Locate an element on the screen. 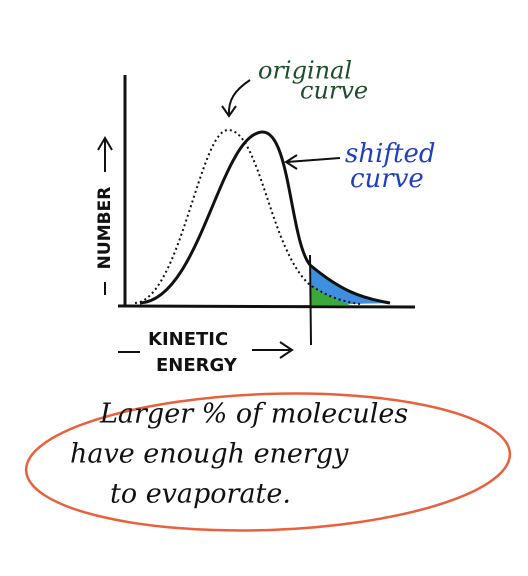 This screenshot has width=528, height=576. shifted-area is located at coordinates (350, 285).